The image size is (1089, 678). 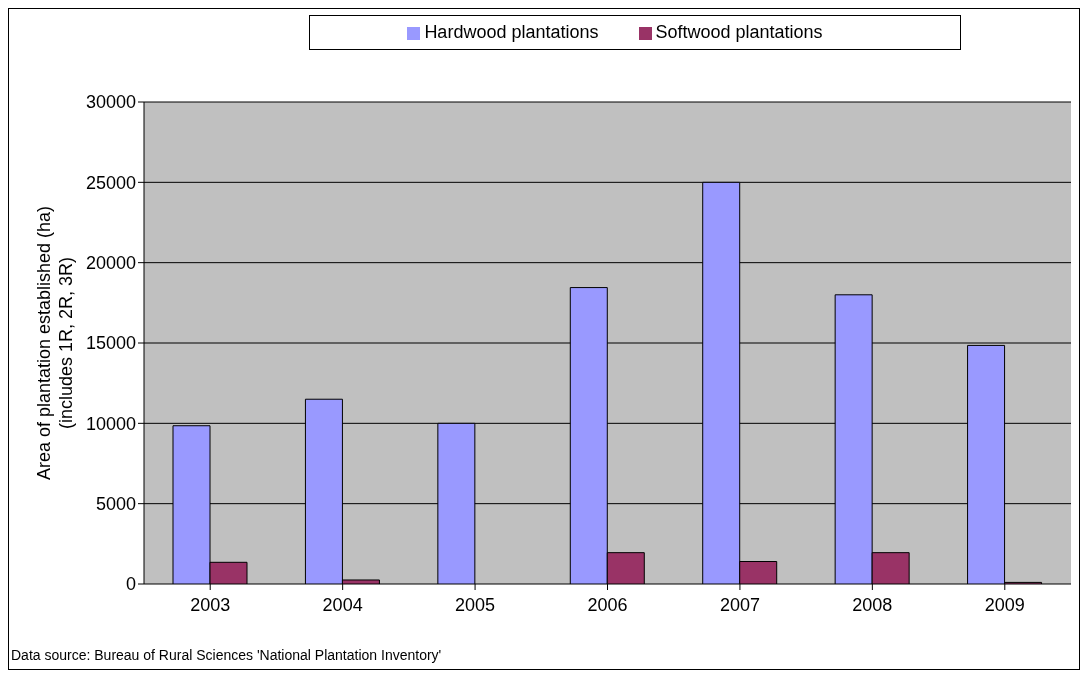 I want to click on x-tick-label: 2004, so click(x=342, y=604).